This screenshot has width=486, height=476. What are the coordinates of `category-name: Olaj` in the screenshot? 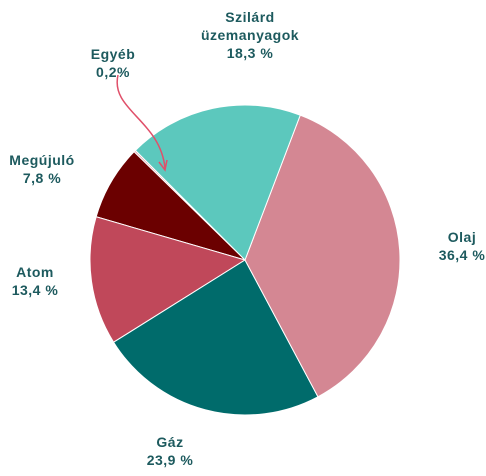 It's located at (462, 237).